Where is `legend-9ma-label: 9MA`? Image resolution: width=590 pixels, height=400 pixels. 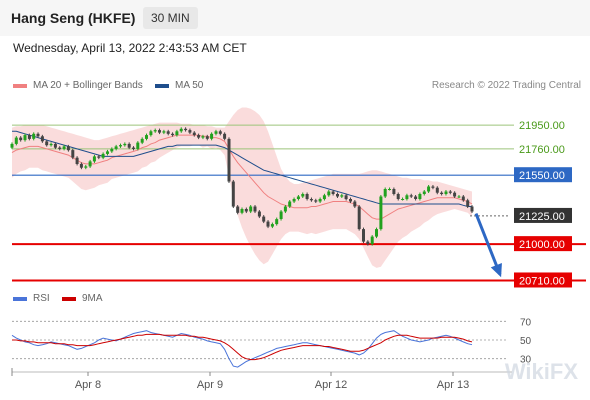
legend-9ma-label: 9MA is located at coordinates (92, 298).